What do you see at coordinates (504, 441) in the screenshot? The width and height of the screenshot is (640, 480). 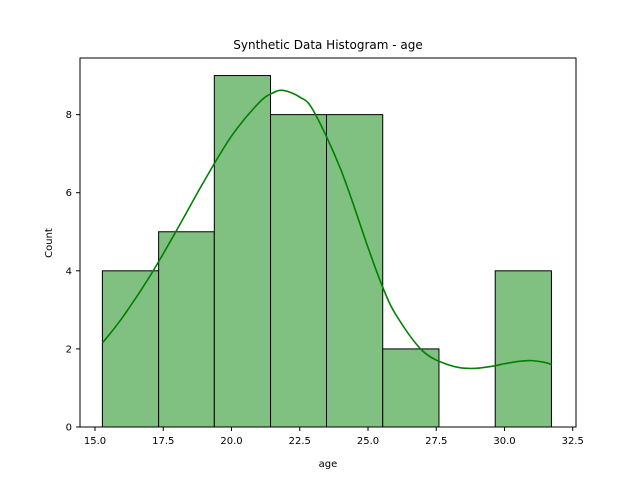 I see `x-tick-label: 30.0` at bounding box center [504, 441].